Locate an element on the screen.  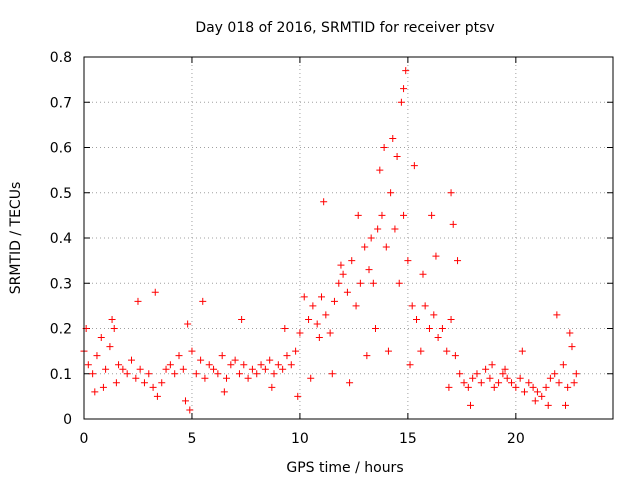
x-tick-label: 5 is located at coordinates (191, 439).